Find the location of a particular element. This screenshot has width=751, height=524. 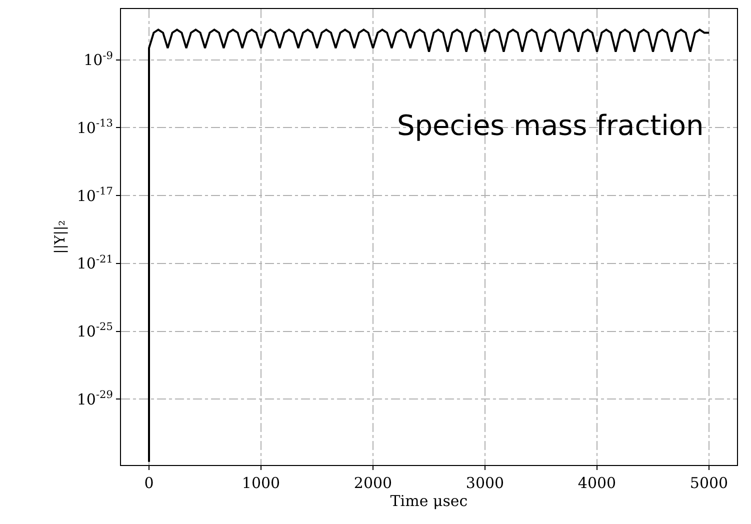

y-tick-label: 10$^{-25}$ is located at coordinates (94, 330).